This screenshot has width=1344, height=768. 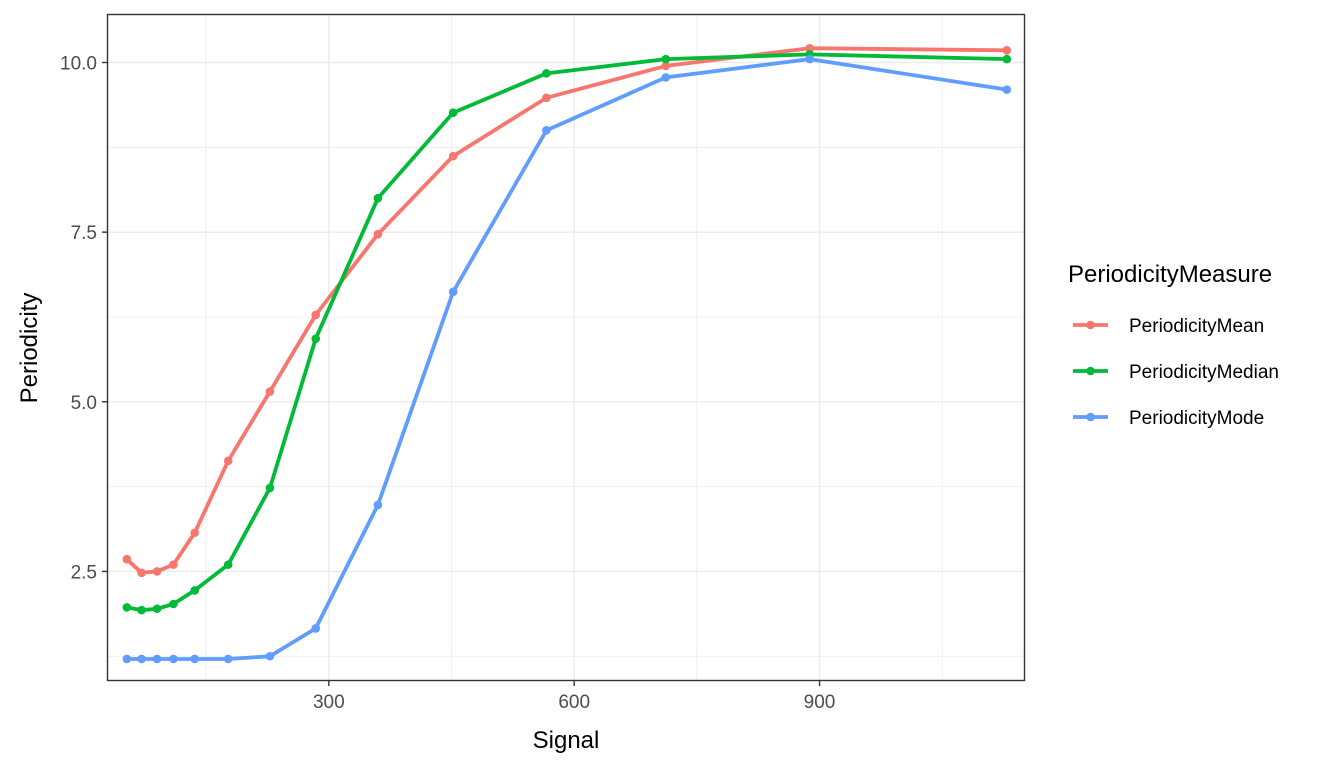 I want to click on legend-label: PeriodicityMedian, so click(x=1204, y=372).